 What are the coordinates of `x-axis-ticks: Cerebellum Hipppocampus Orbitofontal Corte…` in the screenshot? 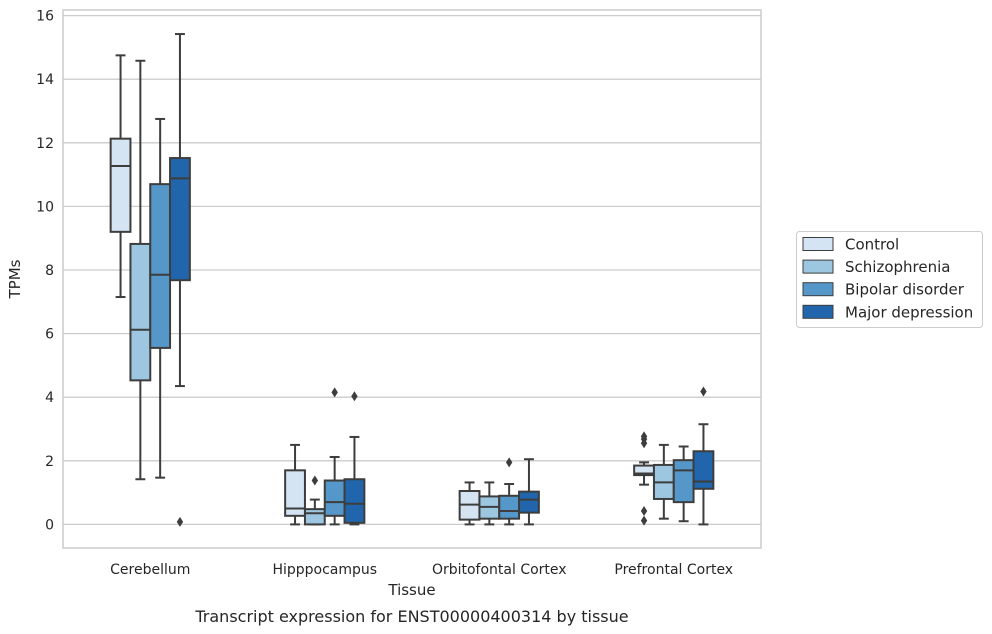 It's located at (421, 570).